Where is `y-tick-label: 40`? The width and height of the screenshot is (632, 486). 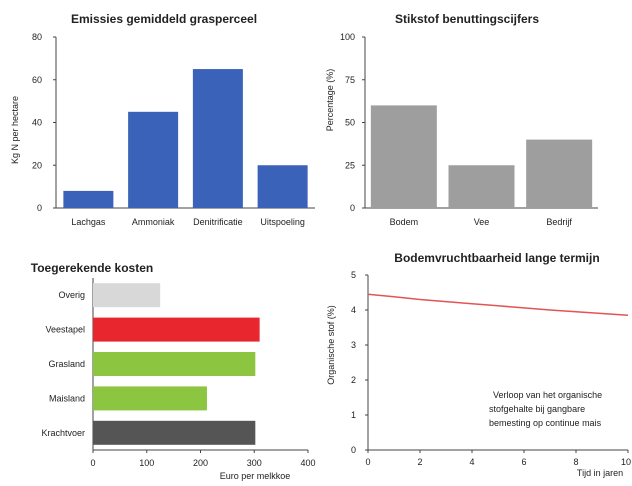 y-tick-label: 40 is located at coordinates (37, 123).